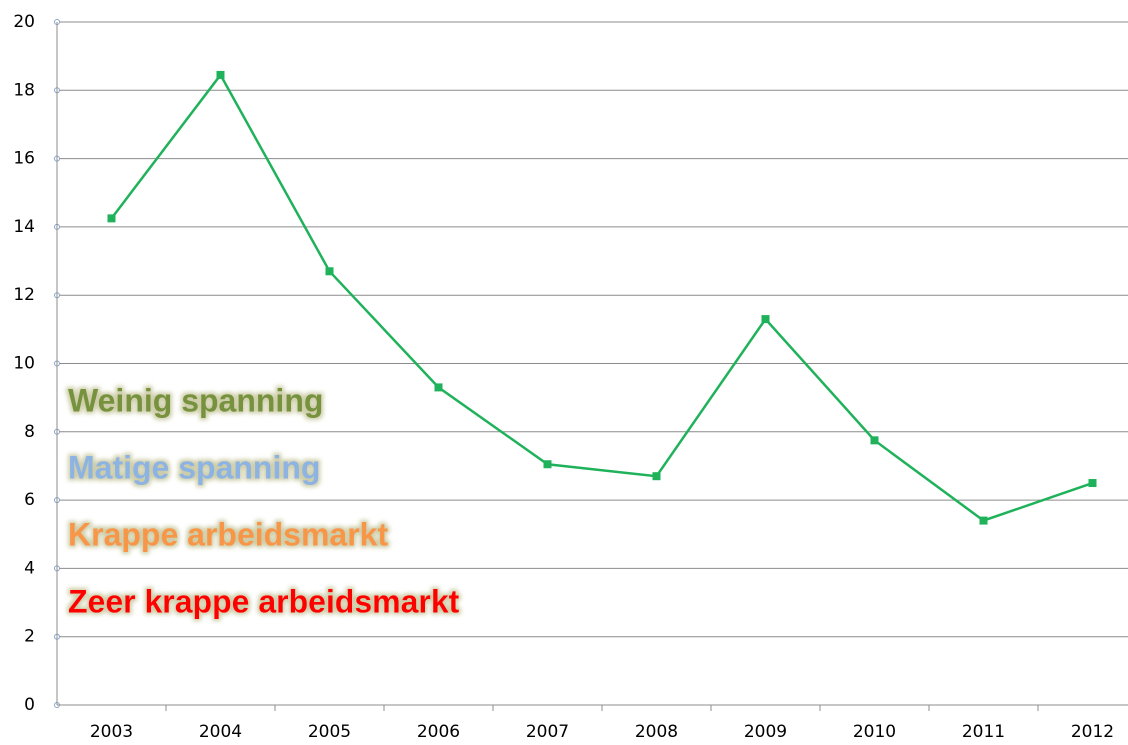 This screenshot has width=1128, height=745. Describe the element at coordinates (329, 732) in the screenshot. I see `x-tick-label: 2005` at that location.